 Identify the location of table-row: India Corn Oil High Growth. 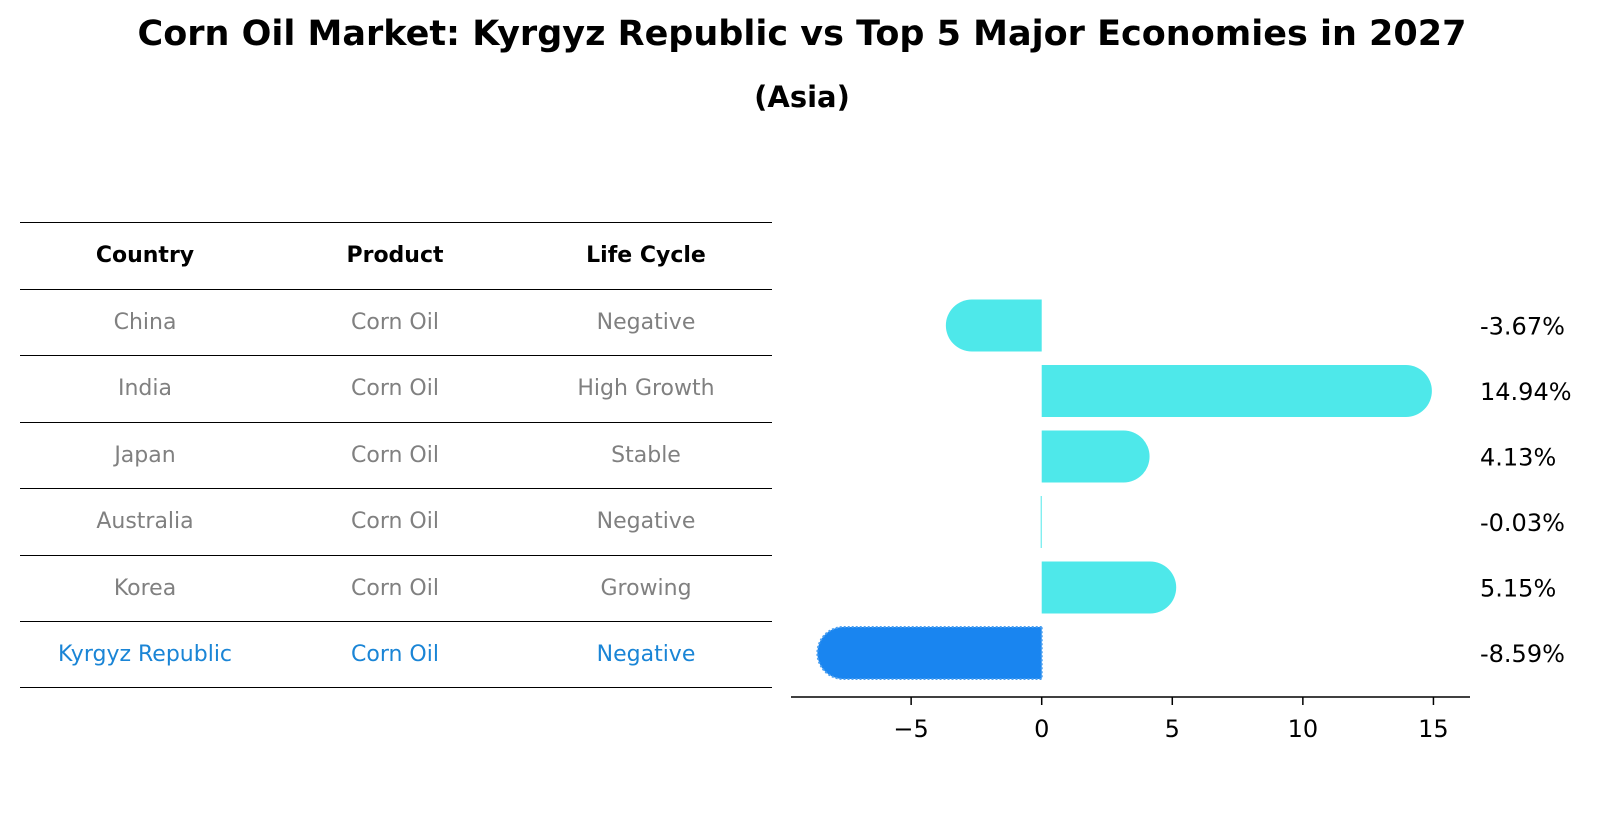
(396, 388).